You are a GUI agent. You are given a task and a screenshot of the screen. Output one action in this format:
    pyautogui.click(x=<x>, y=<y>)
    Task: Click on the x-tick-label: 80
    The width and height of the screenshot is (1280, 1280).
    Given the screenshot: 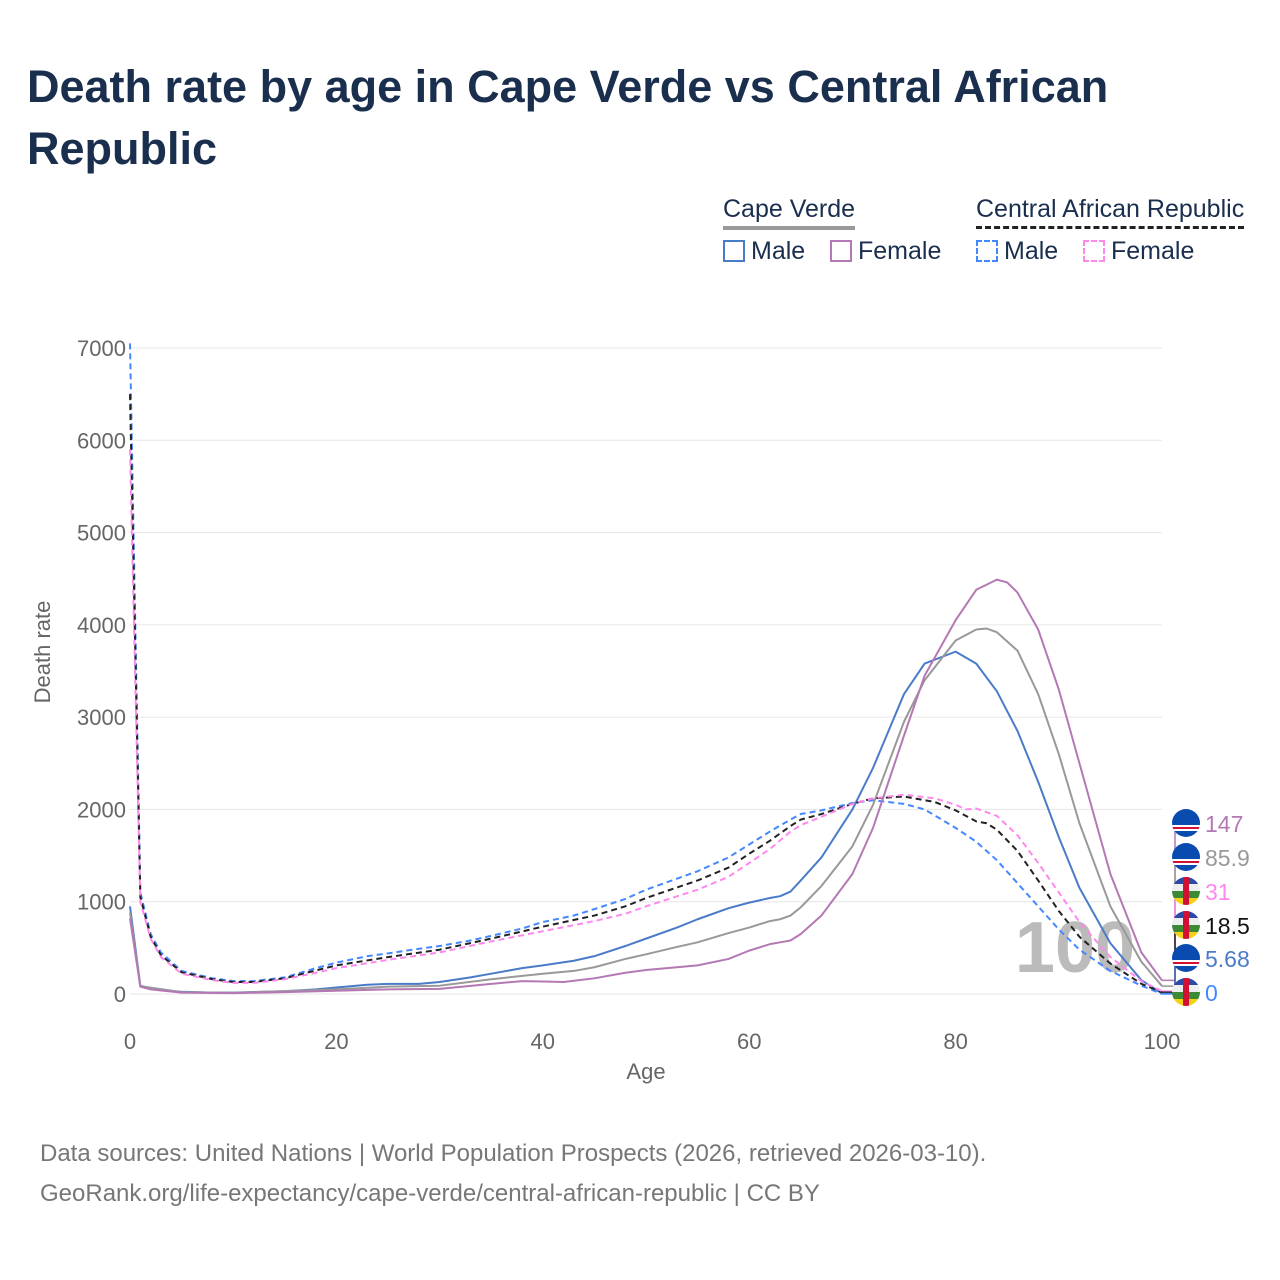 What is the action you would take?
    pyautogui.click(x=955, y=1041)
    